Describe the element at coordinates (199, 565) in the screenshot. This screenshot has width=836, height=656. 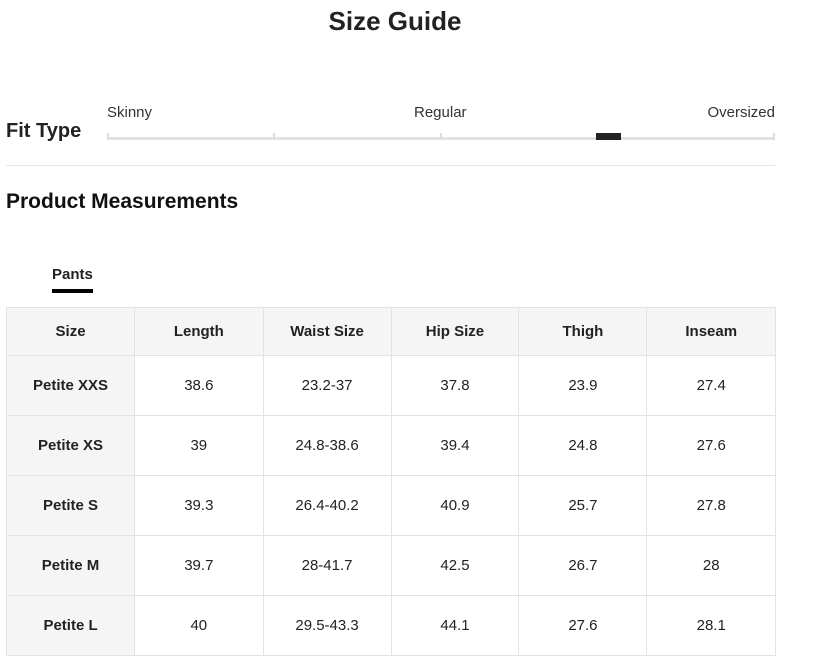
I see `value-cell: 39.7` at that location.